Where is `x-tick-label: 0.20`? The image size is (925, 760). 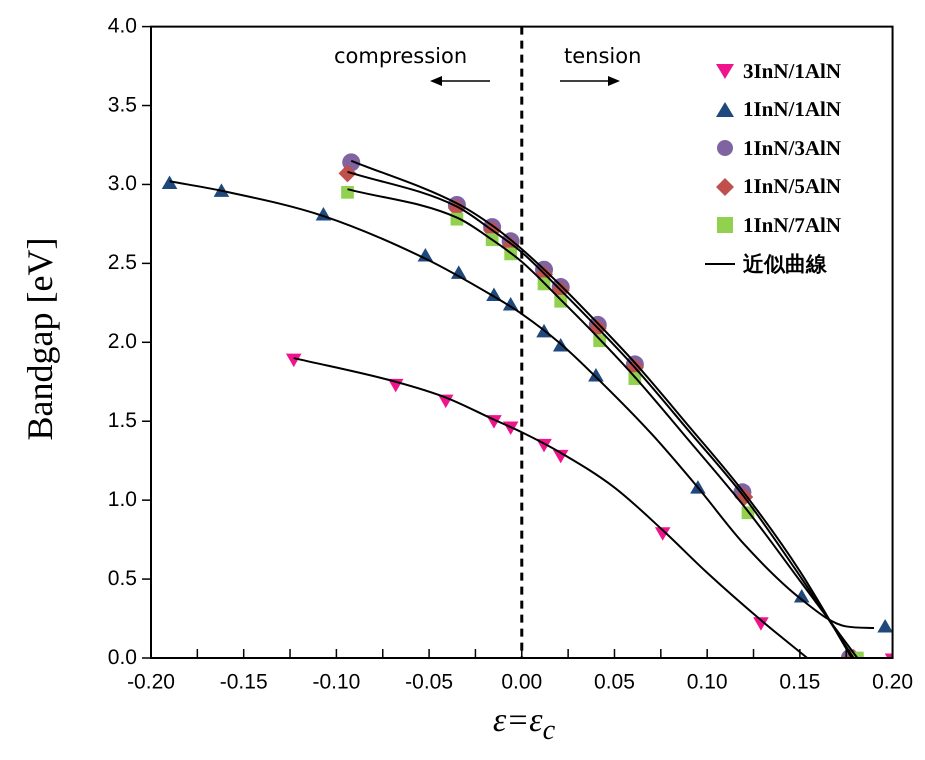
x-tick-label: 0.20 is located at coordinates (892, 682).